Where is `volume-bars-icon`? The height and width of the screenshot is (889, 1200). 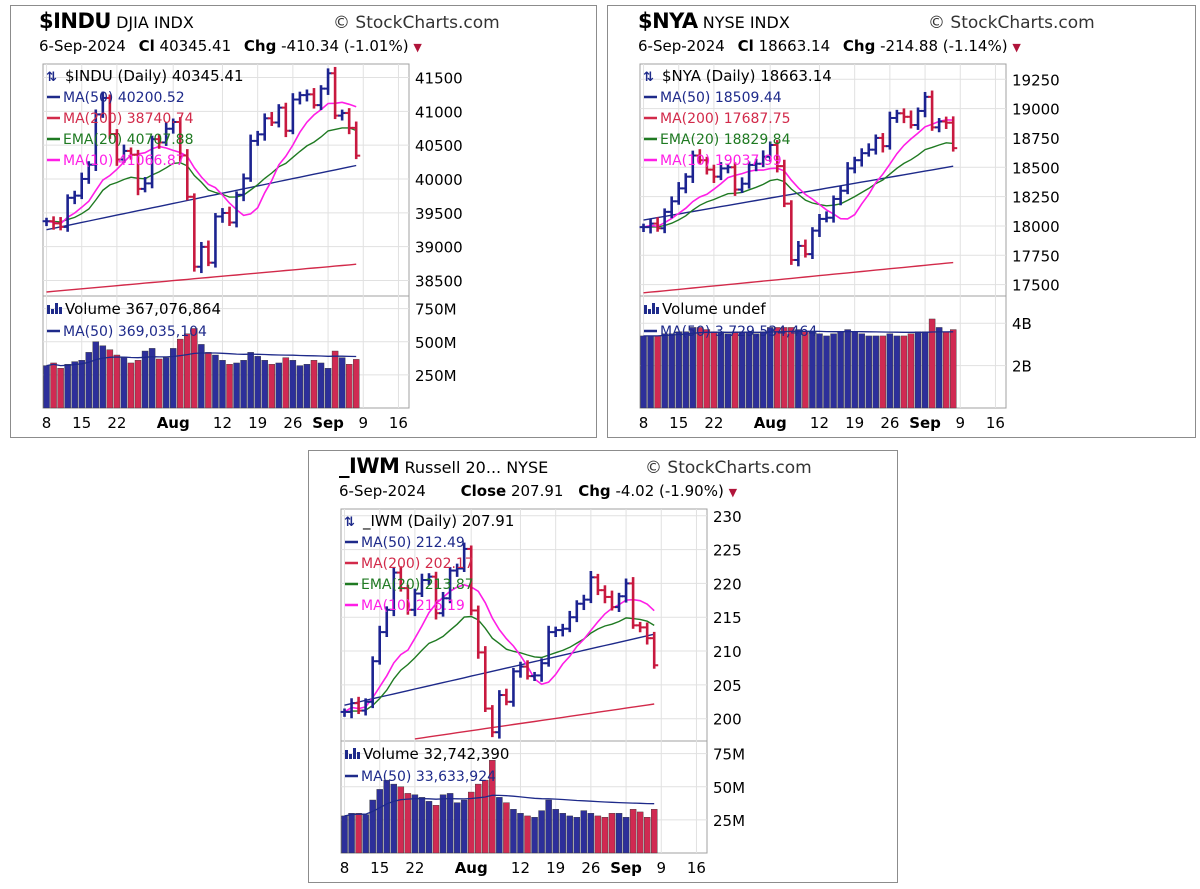
volume-bars-icon is located at coordinates (651, 308).